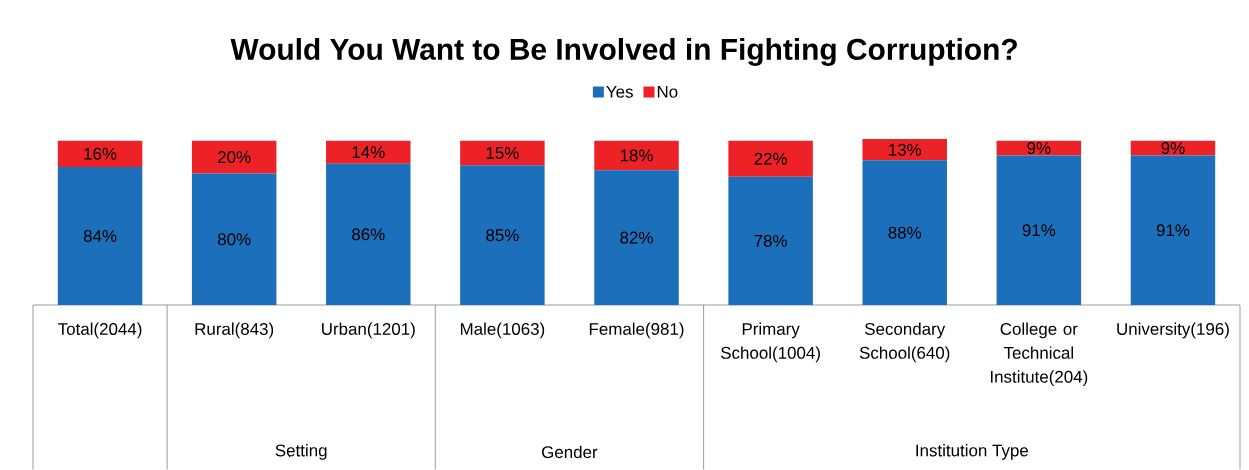  Describe the element at coordinates (636, 330) in the screenshot. I see `x-tick-label: Female(981)` at that location.